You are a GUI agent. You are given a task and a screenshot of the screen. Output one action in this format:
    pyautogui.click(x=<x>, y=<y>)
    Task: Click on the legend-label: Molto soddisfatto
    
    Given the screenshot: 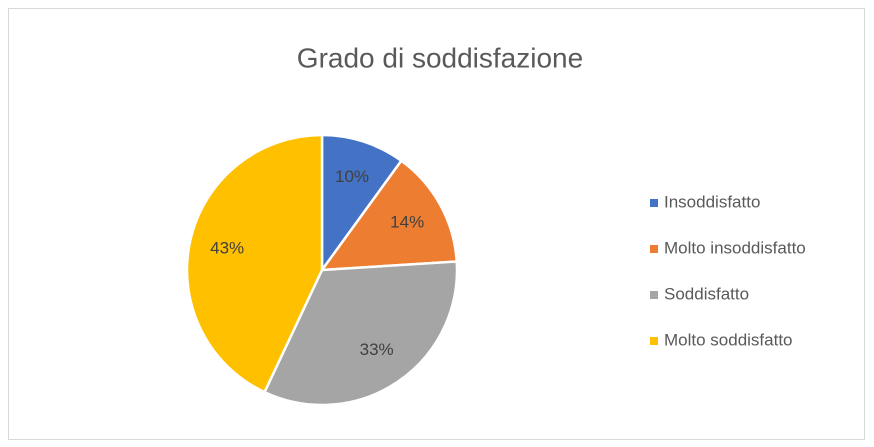 What is the action you would take?
    pyautogui.click(x=728, y=339)
    